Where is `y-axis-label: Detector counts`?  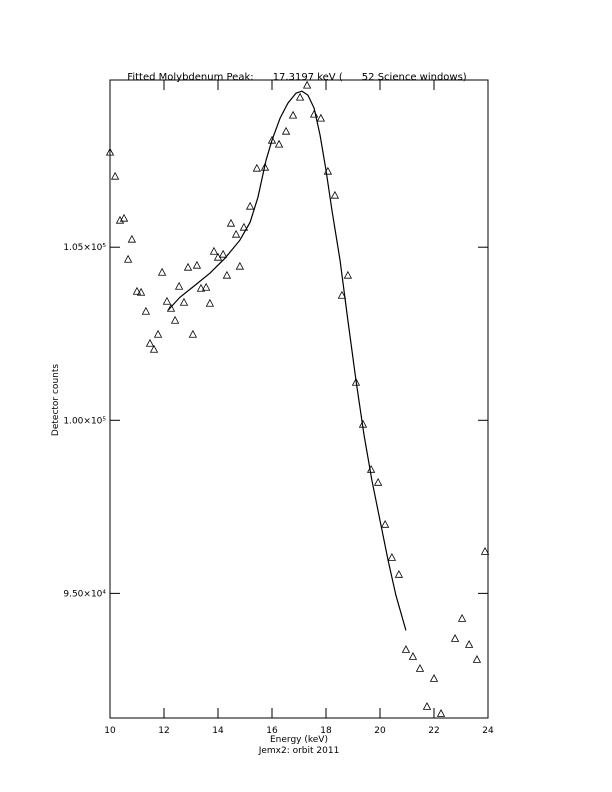
y-axis-label: Detector counts is located at coordinates (56, 400).